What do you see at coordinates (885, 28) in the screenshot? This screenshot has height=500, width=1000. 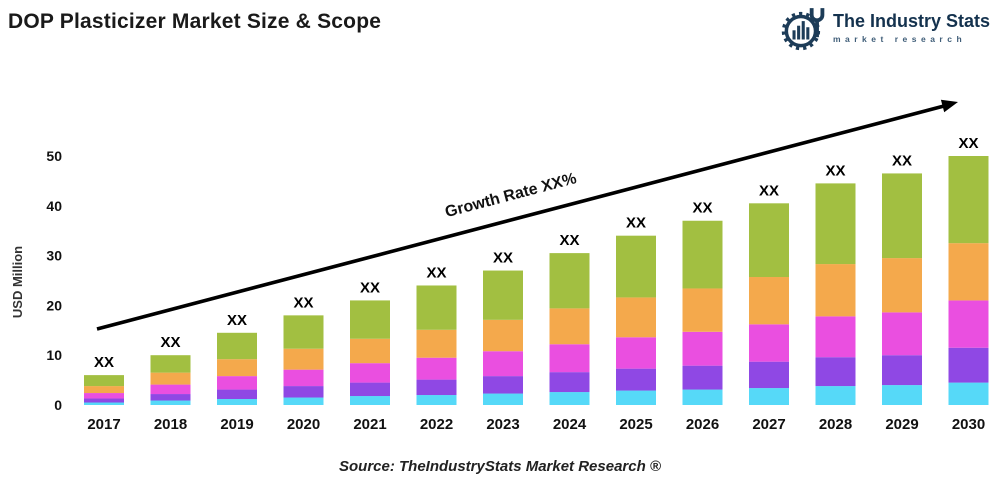 I see `brand-logo: The Industry Stats market research` at bounding box center [885, 28].